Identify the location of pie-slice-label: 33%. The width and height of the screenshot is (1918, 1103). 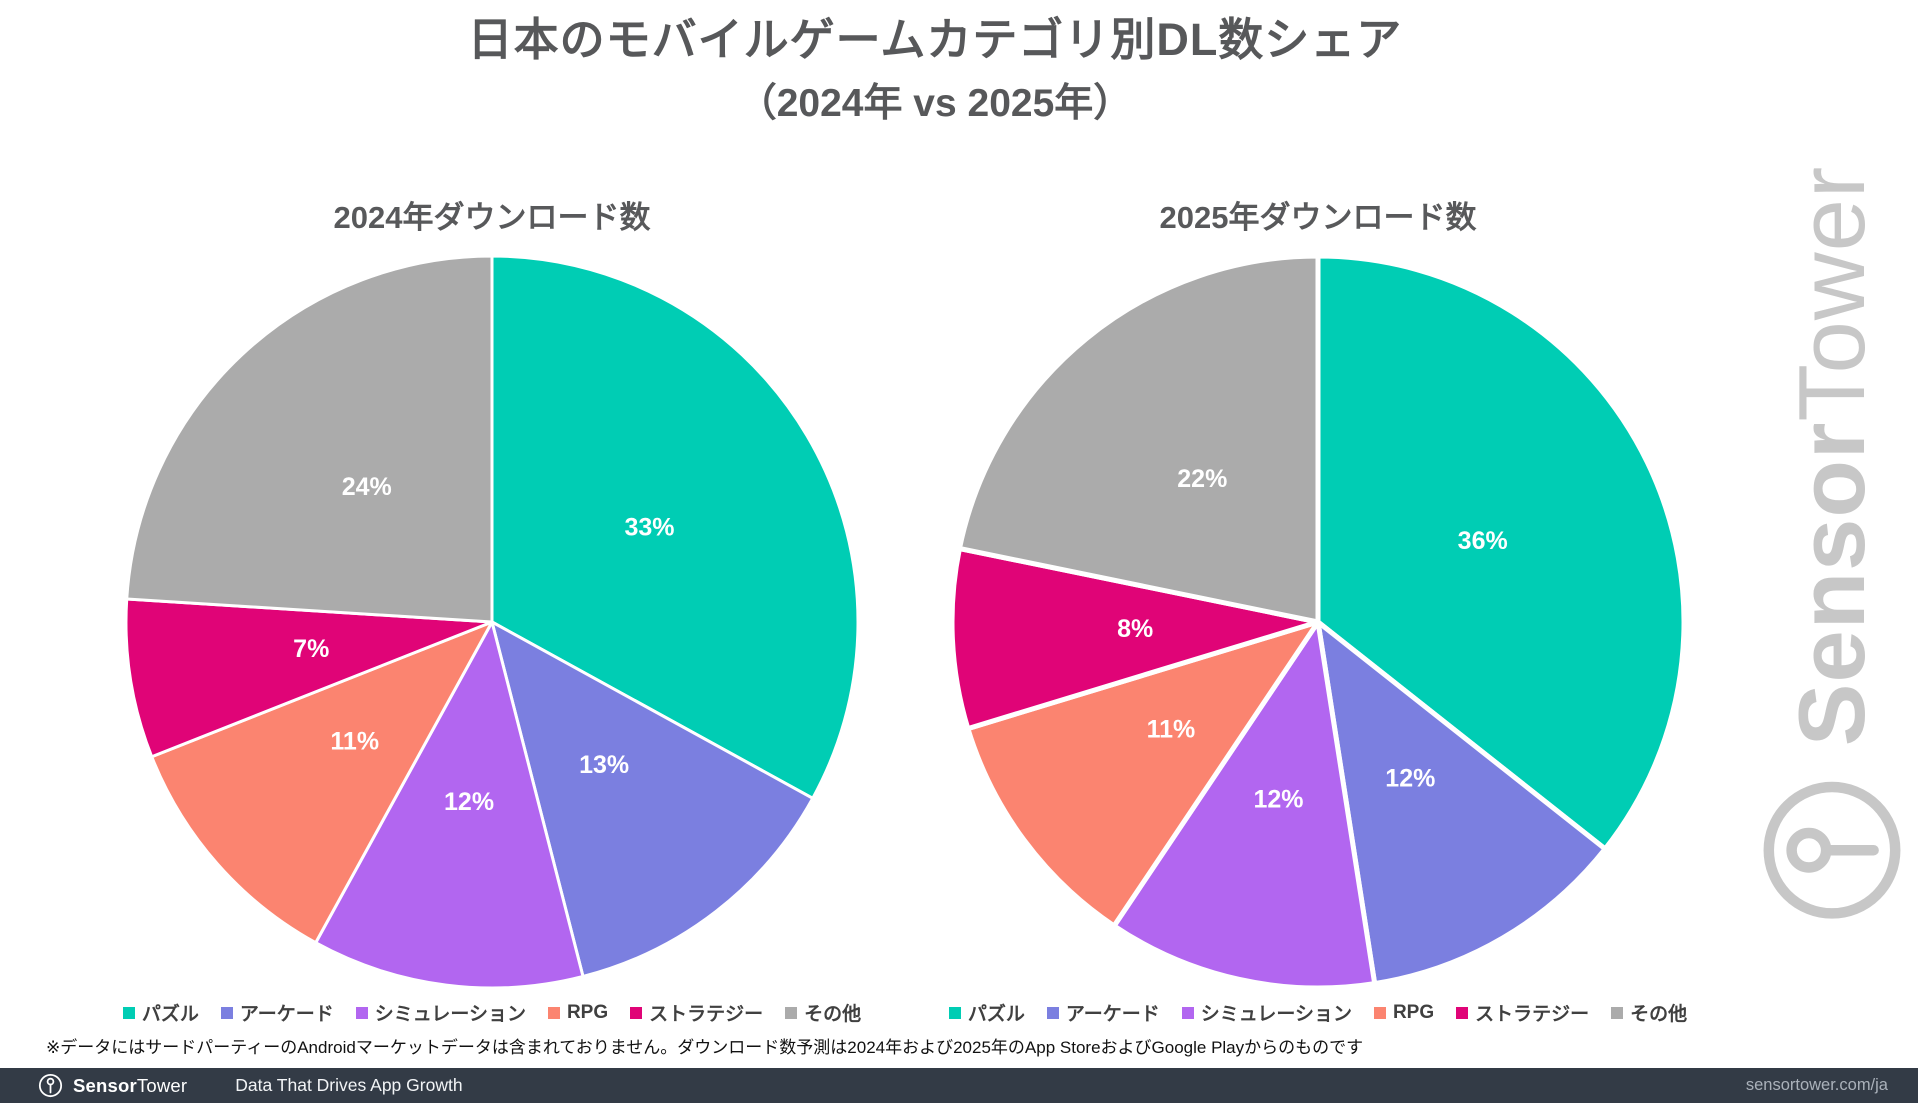
(649, 527).